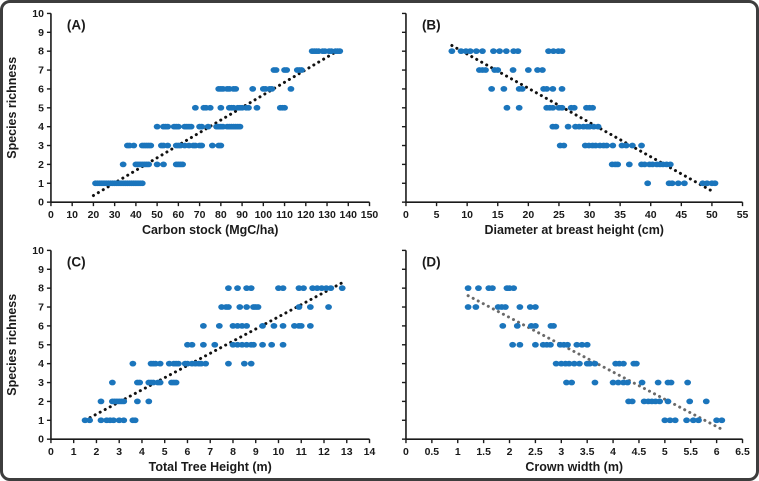  What do you see at coordinates (242, 215) in the screenshot?
I see `x-tick-label: 90` at bounding box center [242, 215].